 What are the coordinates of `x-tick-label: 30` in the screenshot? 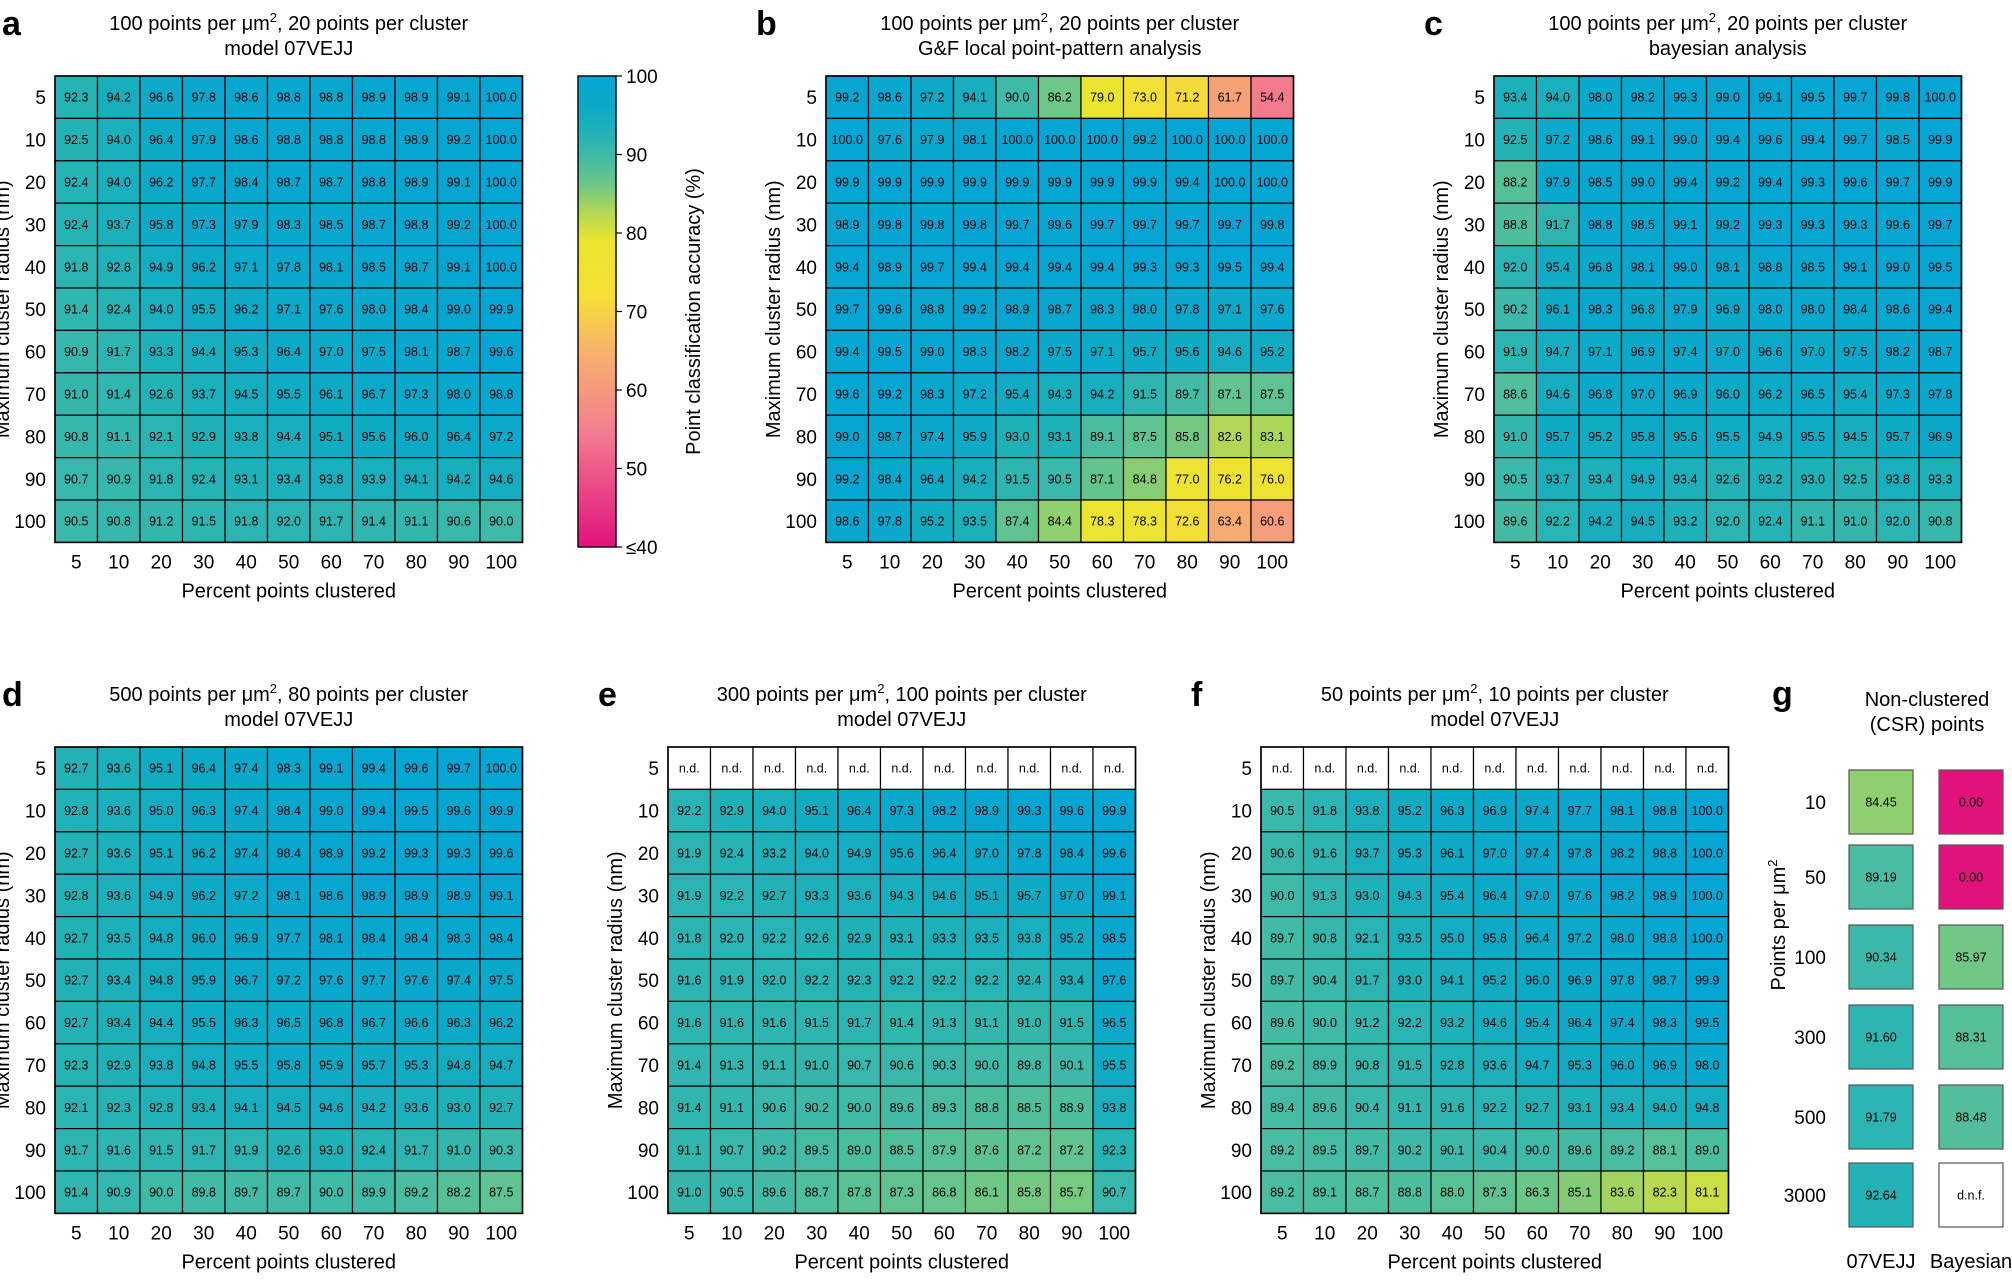 It's located at (203, 1233).